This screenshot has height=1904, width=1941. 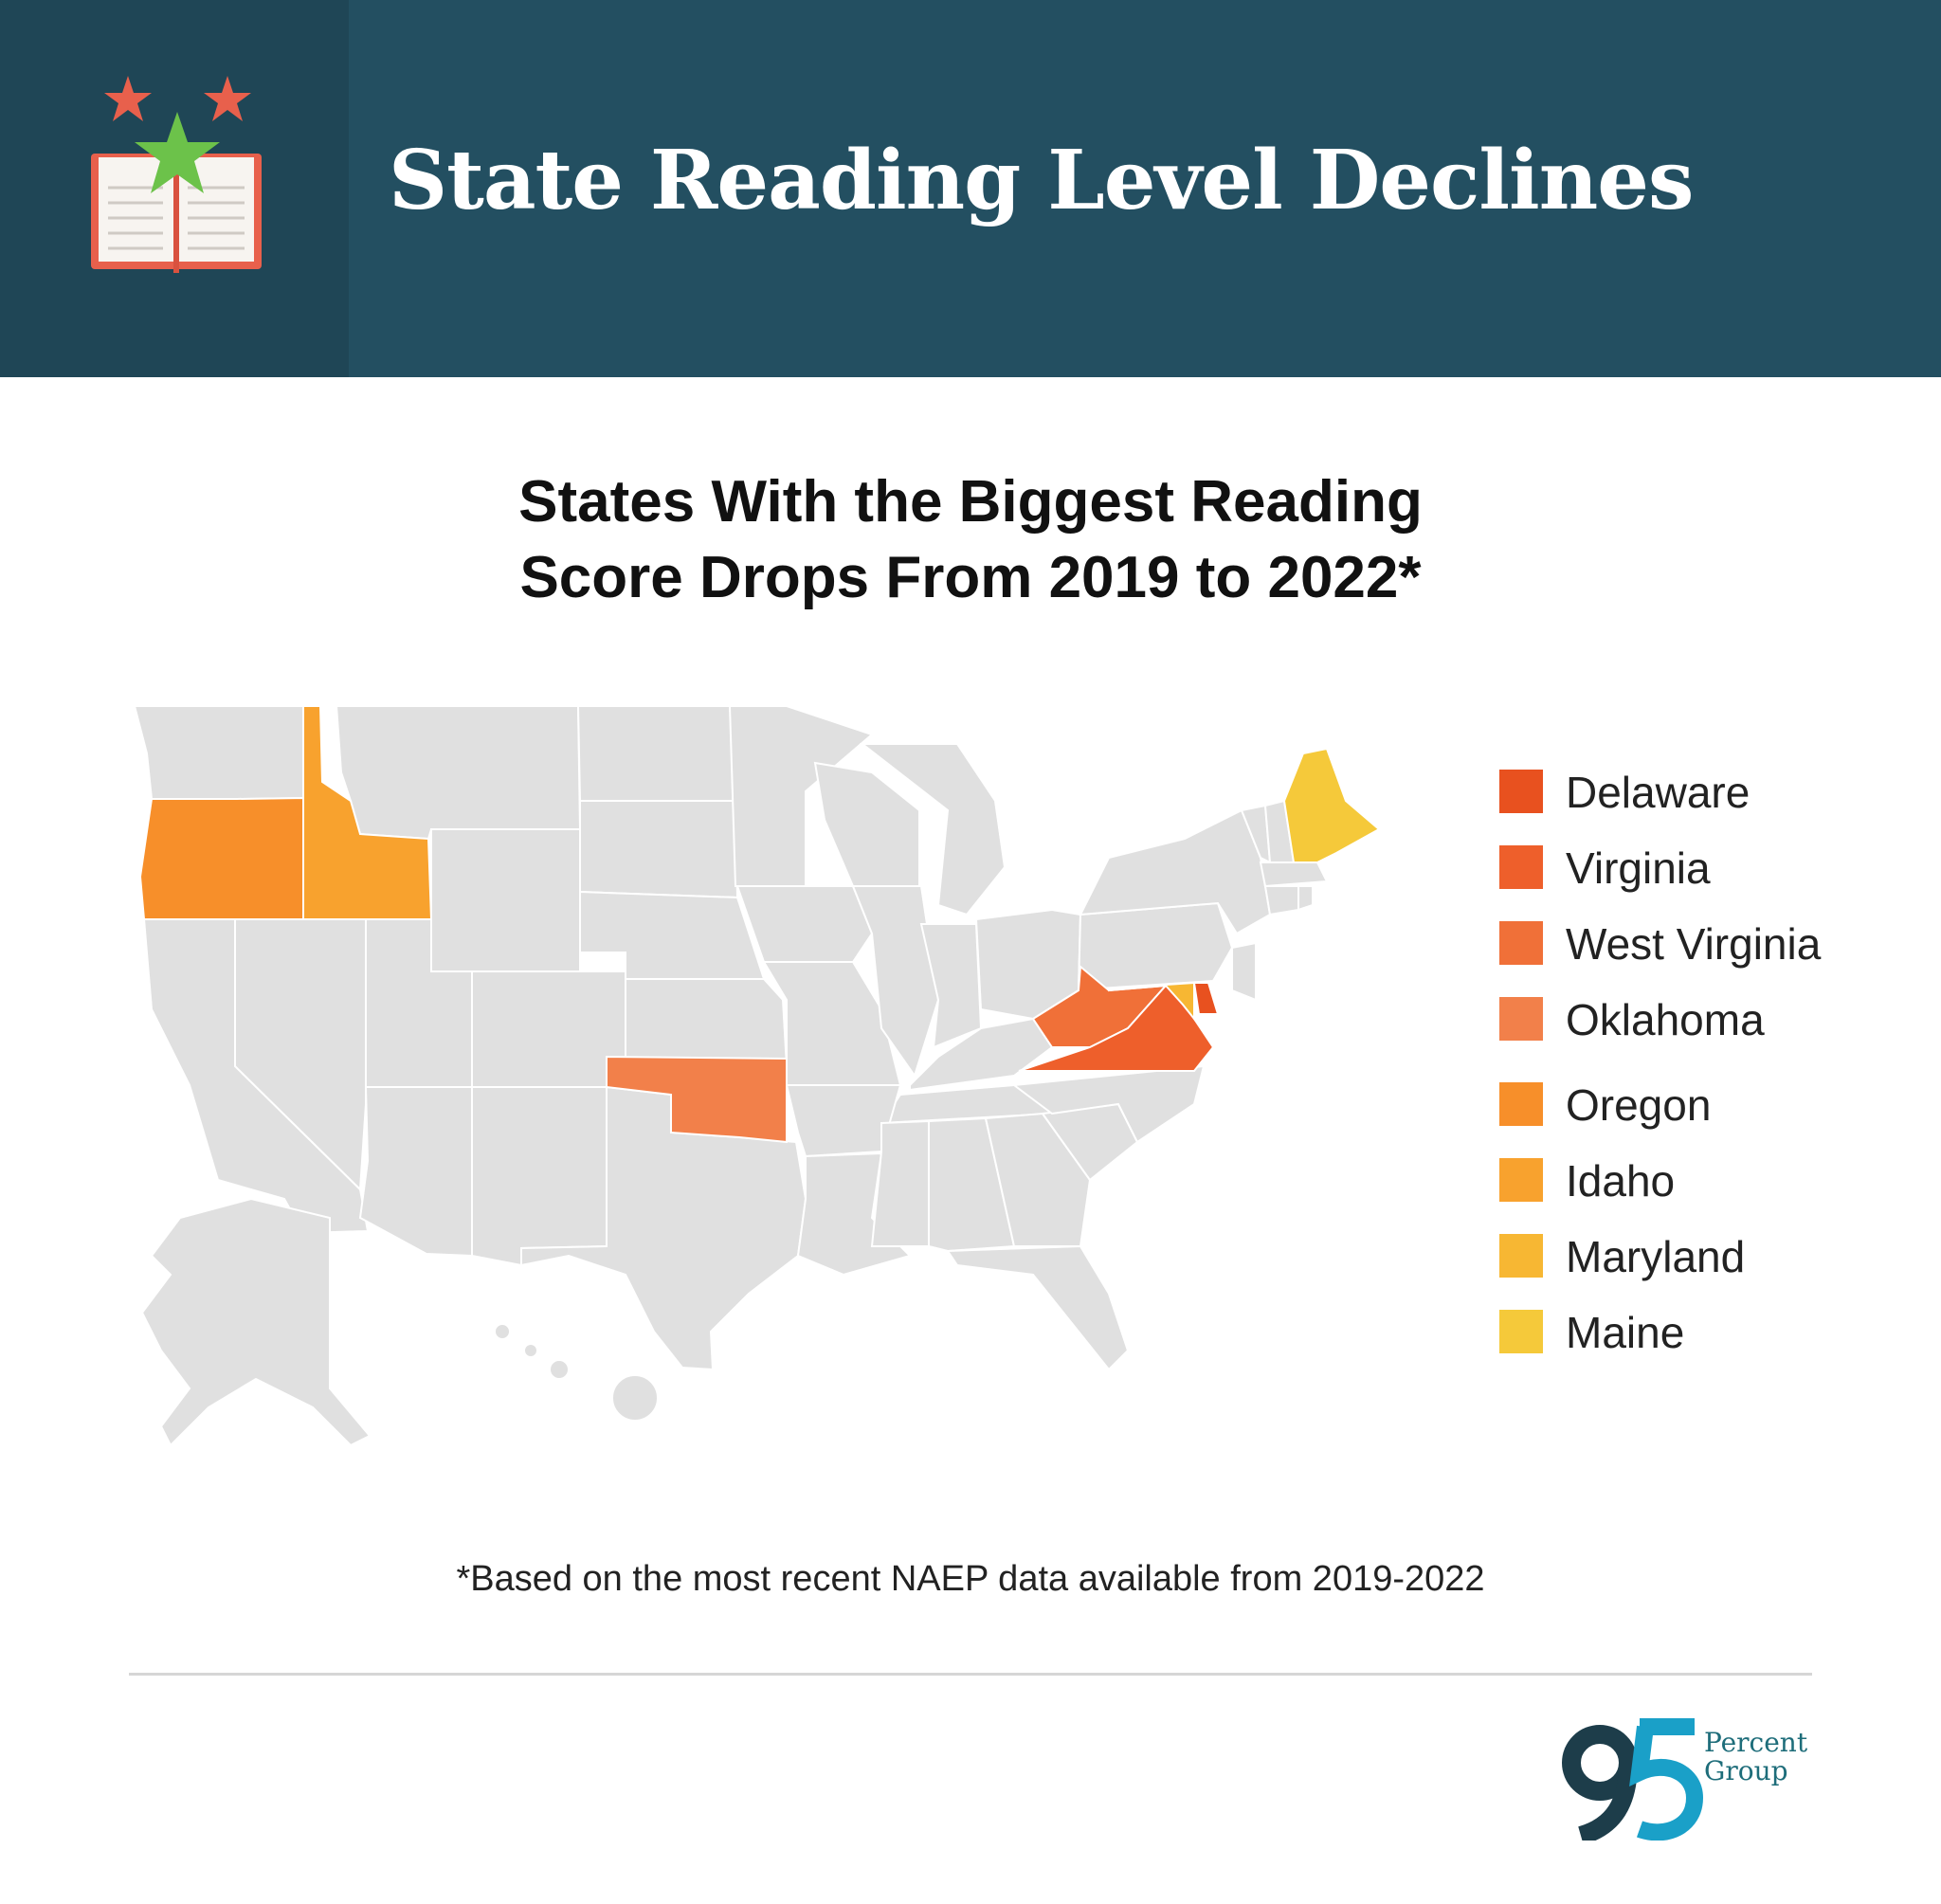 I want to click on state-illinois, so click(x=896, y=982).